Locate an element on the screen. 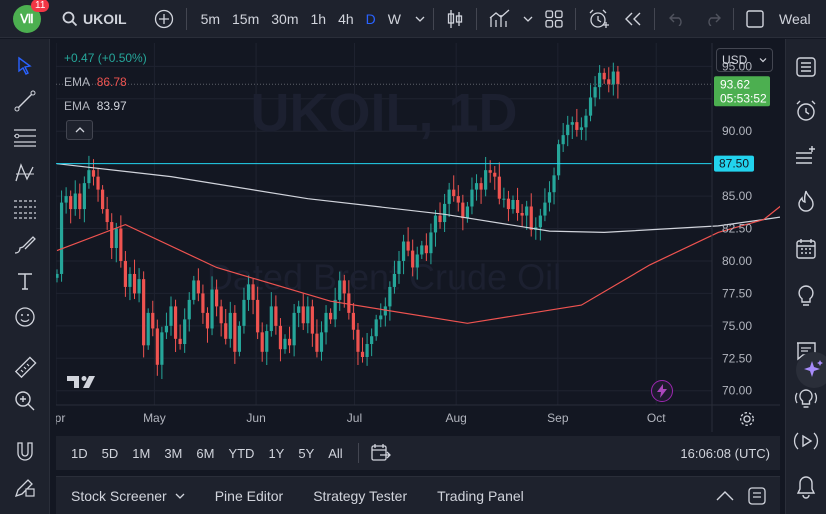 This screenshot has height=514, width=826. interval-30m: 30m is located at coordinates (285, 18).